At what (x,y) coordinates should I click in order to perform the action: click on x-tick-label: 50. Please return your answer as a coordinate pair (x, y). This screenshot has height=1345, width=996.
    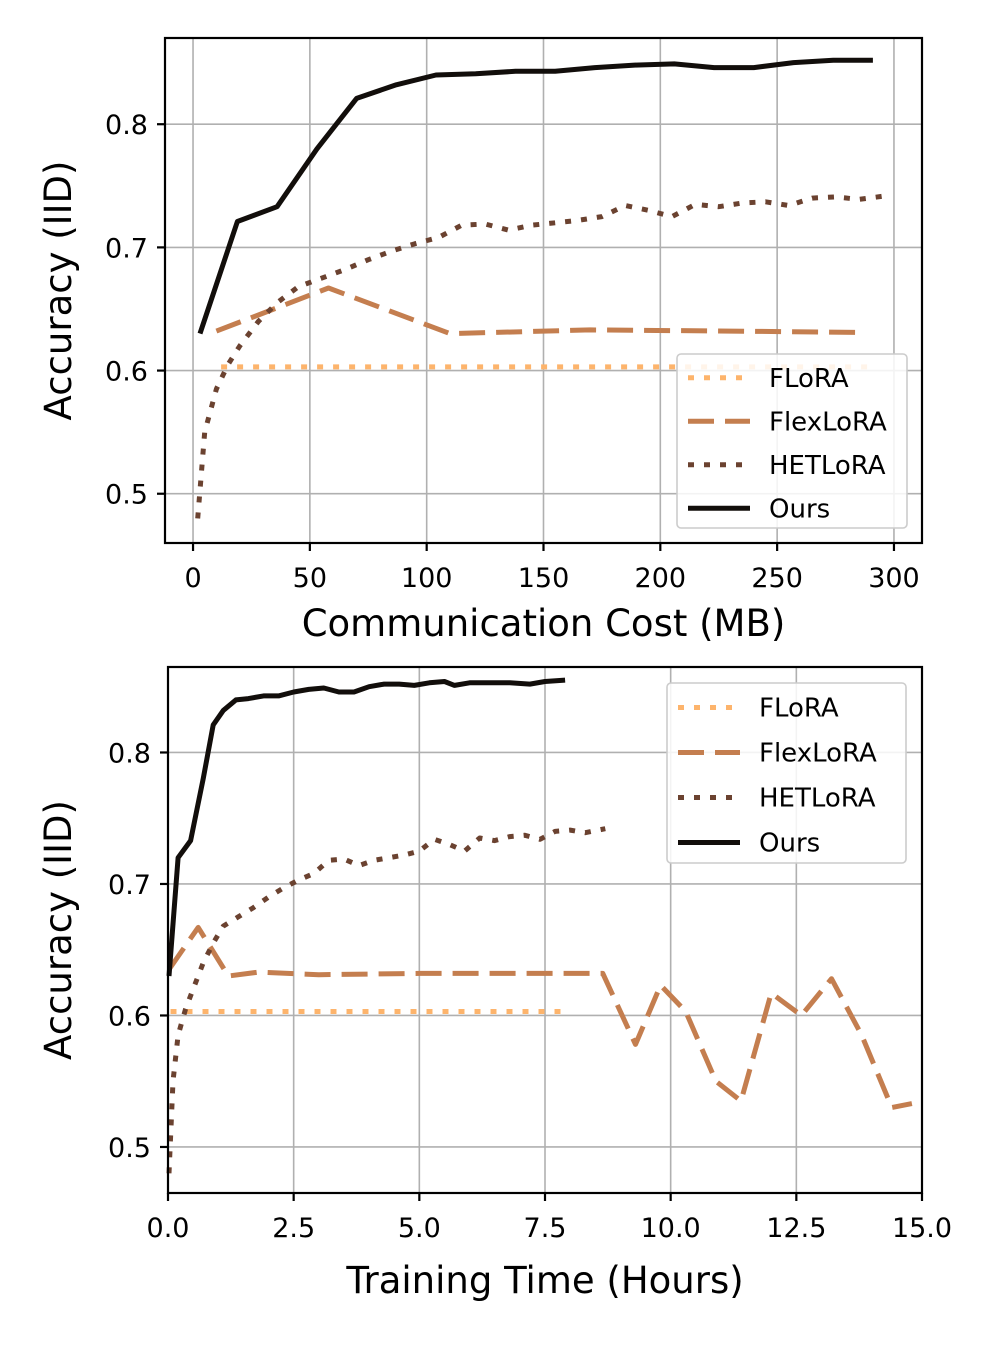
    Looking at the image, I should click on (310, 578).